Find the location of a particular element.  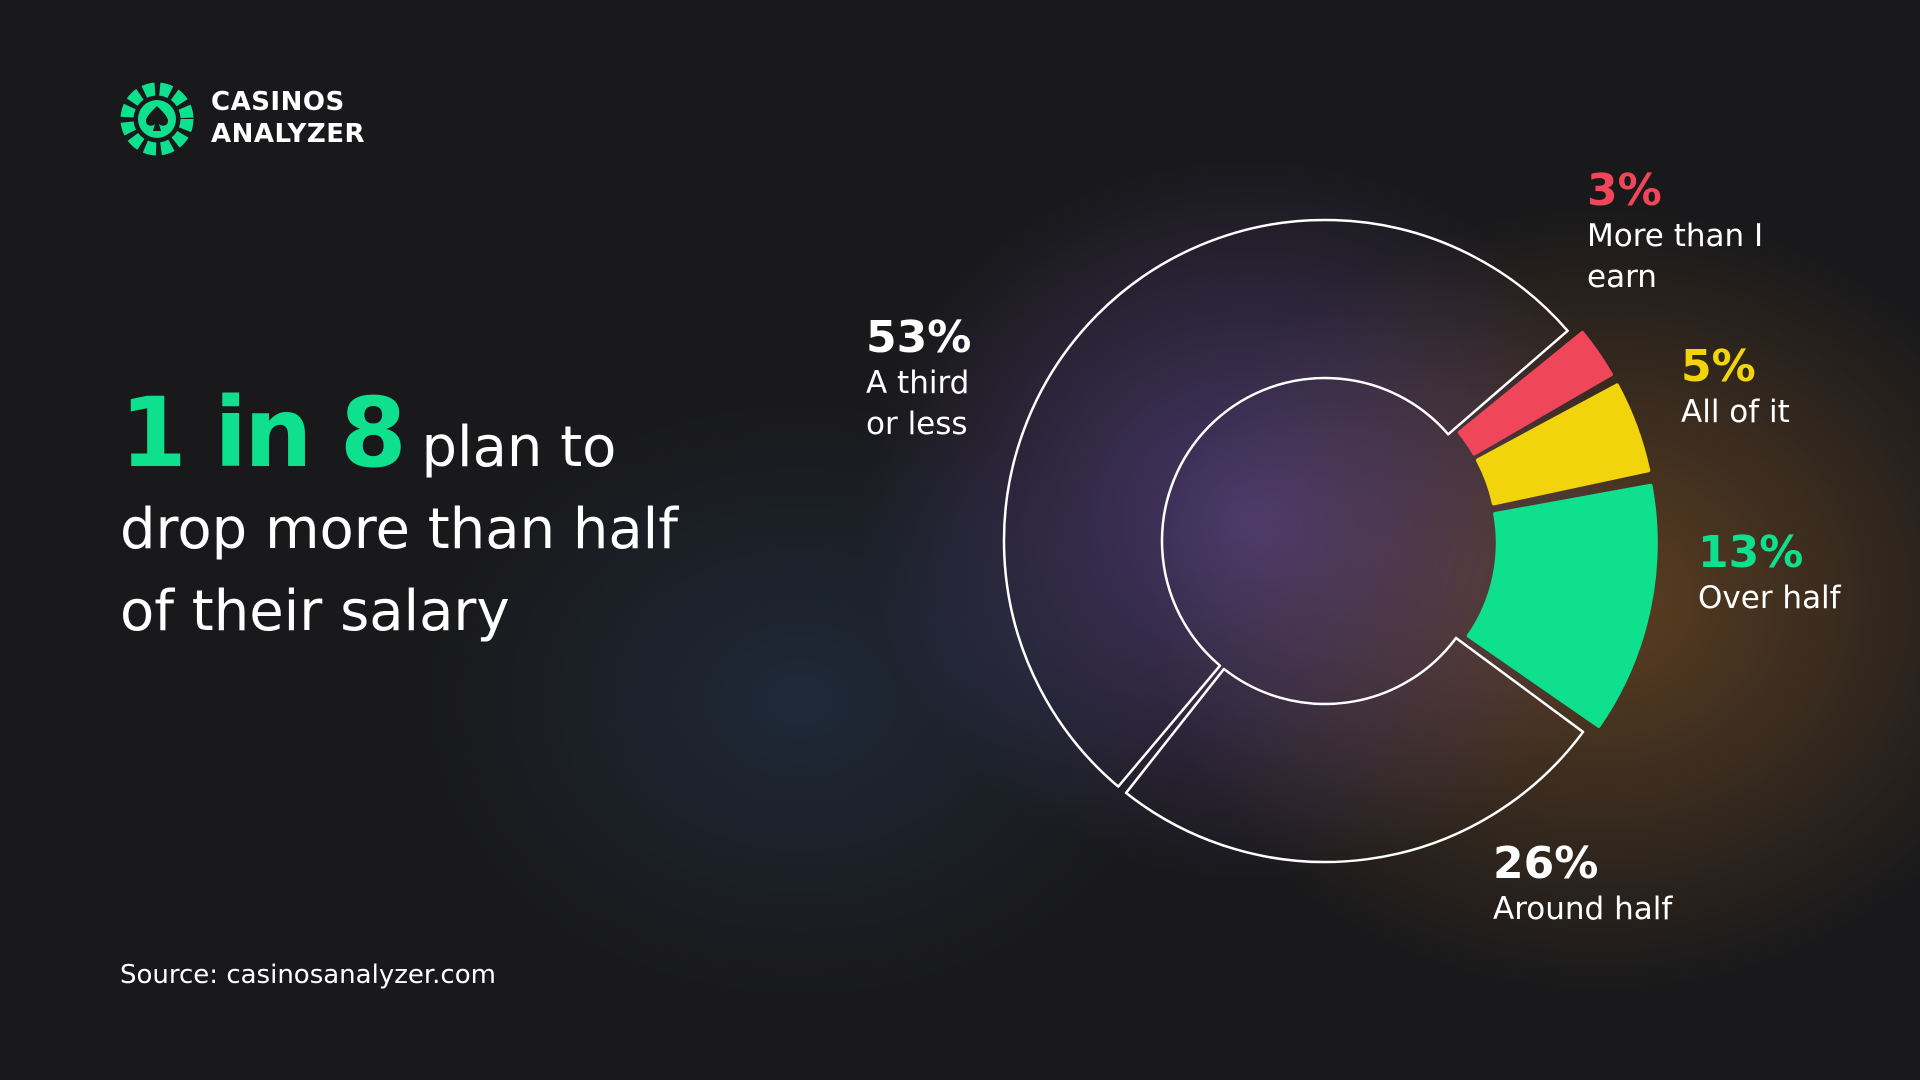

slice-label: 5% All of it is located at coordinates (1756, 387).